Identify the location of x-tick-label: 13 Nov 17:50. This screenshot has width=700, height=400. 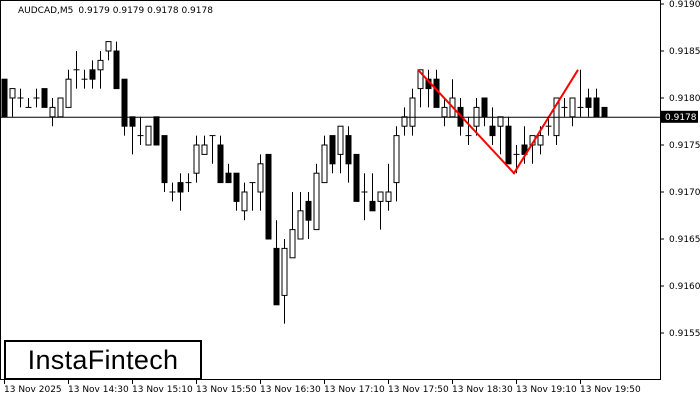
(418, 390).